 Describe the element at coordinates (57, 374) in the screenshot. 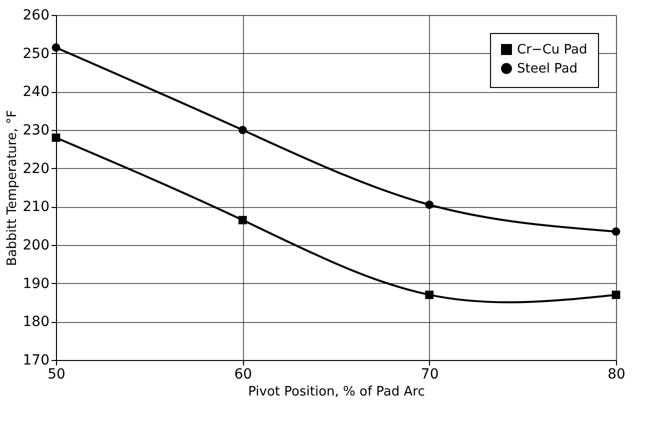

I see `x-tick-label: 50` at that location.